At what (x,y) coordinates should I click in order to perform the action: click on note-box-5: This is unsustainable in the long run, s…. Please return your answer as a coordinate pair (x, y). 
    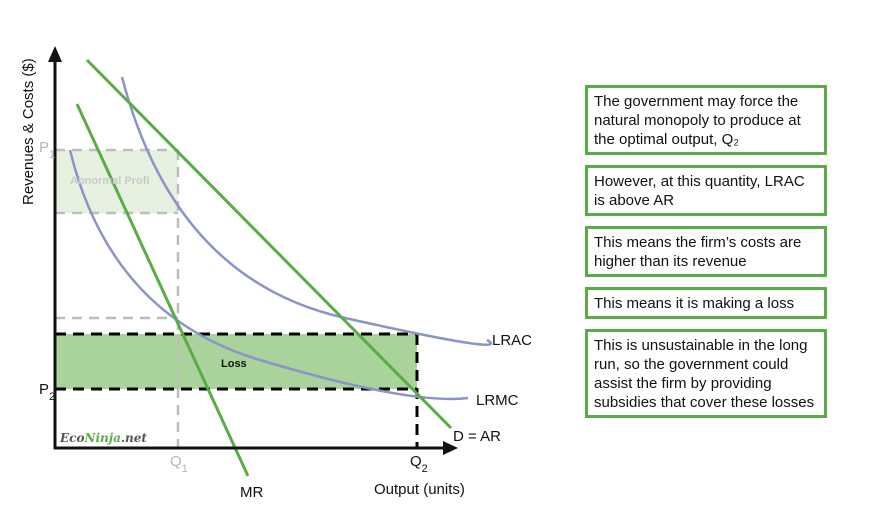
    Looking at the image, I should click on (706, 373).